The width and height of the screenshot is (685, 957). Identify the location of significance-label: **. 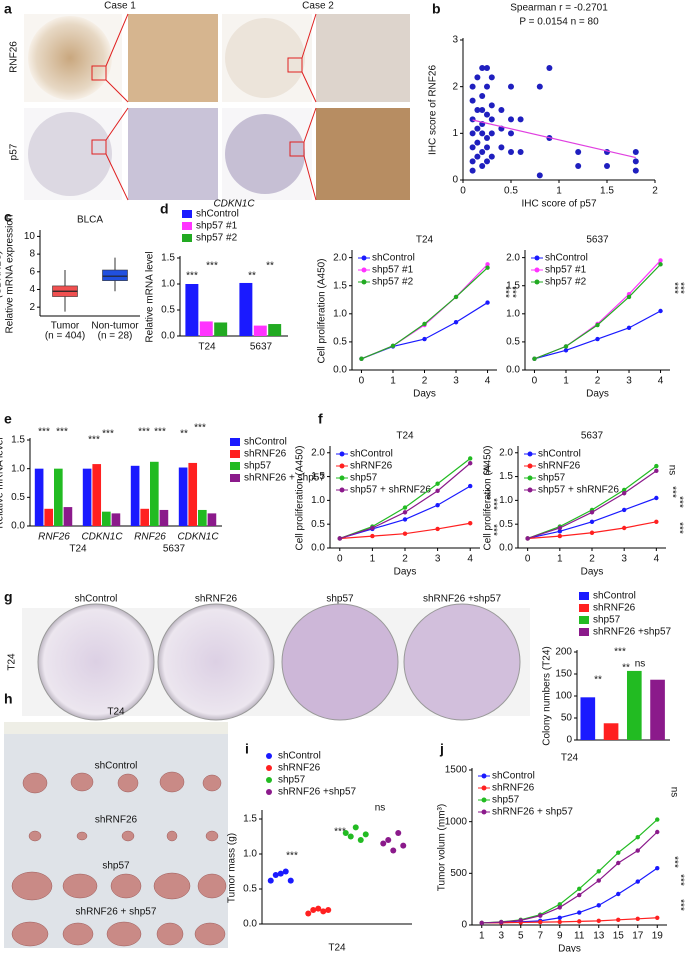
(184, 434).